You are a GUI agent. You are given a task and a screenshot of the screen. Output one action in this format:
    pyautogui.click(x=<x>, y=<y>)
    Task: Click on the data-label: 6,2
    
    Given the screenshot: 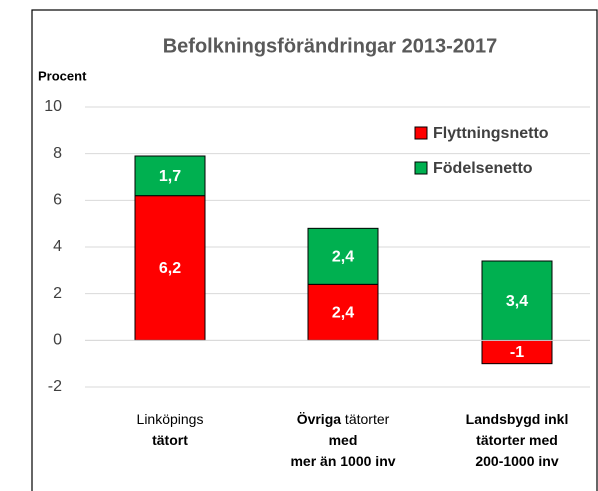 What is the action you would take?
    pyautogui.click(x=170, y=268)
    